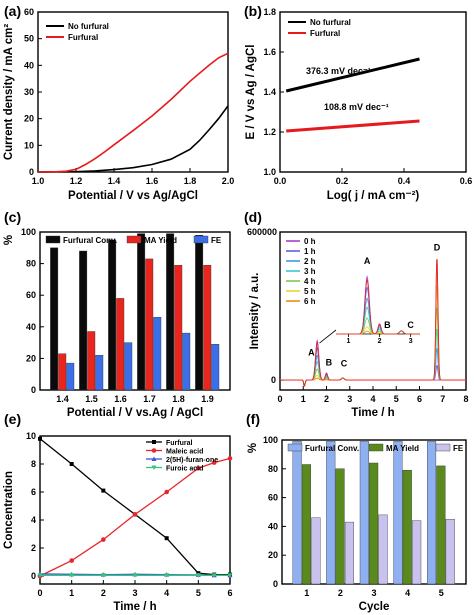 Image resolution: width=474 pixels, height=615 pixels. What do you see at coordinates (253, 11) in the screenshot?
I see `panel-label: (b)` at bounding box center [253, 11].